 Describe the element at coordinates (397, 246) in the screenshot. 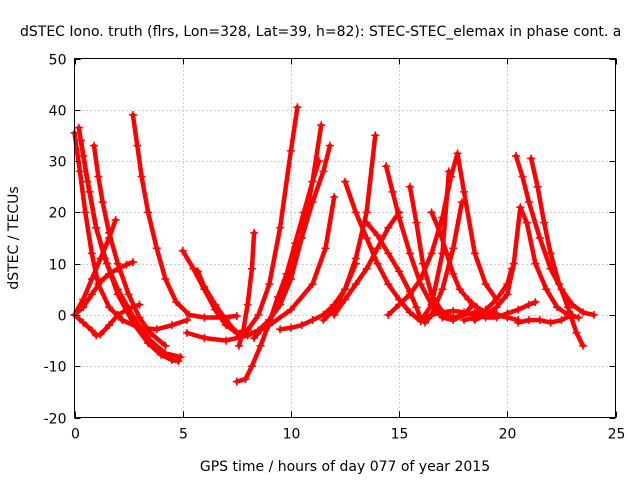

I see `series-arc17` at that location.